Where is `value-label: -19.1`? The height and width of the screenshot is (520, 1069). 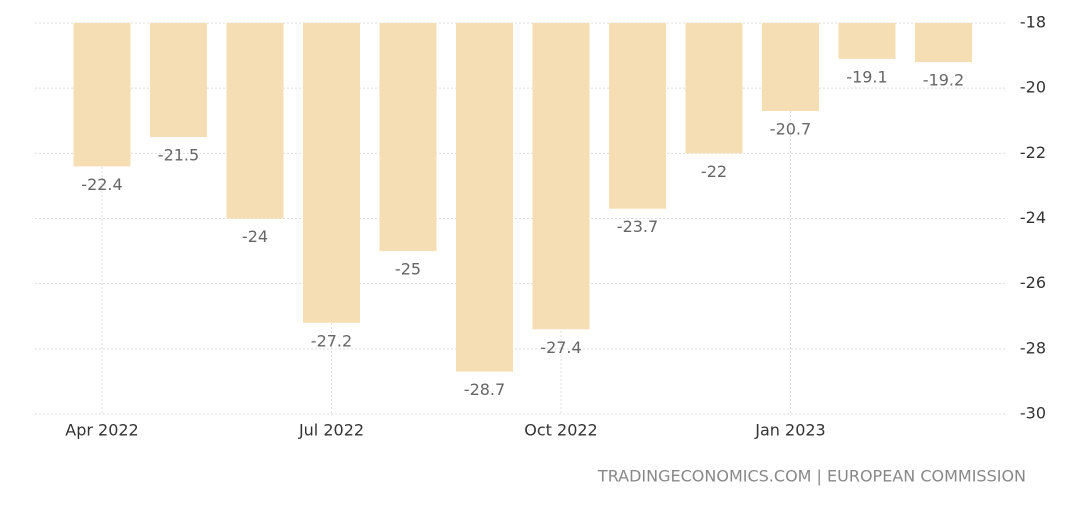 value-label: -19.1 is located at coordinates (866, 76).